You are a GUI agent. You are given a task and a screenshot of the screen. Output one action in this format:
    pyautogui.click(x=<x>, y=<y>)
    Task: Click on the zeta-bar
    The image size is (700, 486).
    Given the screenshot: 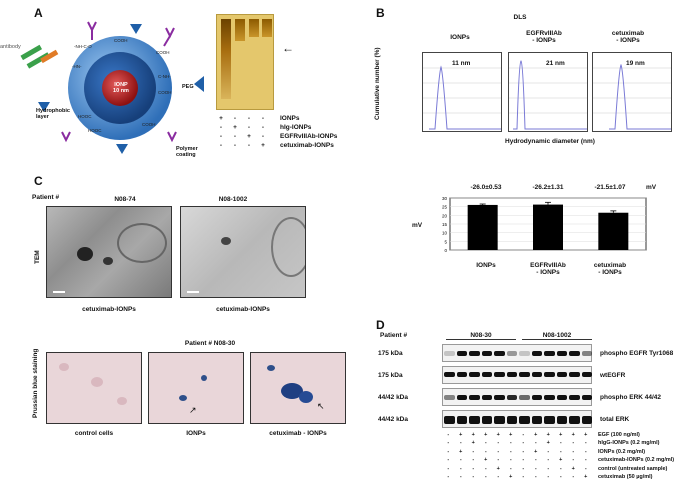 What is the action you would take?
    pyautogui.click(x=613, y=231)
    